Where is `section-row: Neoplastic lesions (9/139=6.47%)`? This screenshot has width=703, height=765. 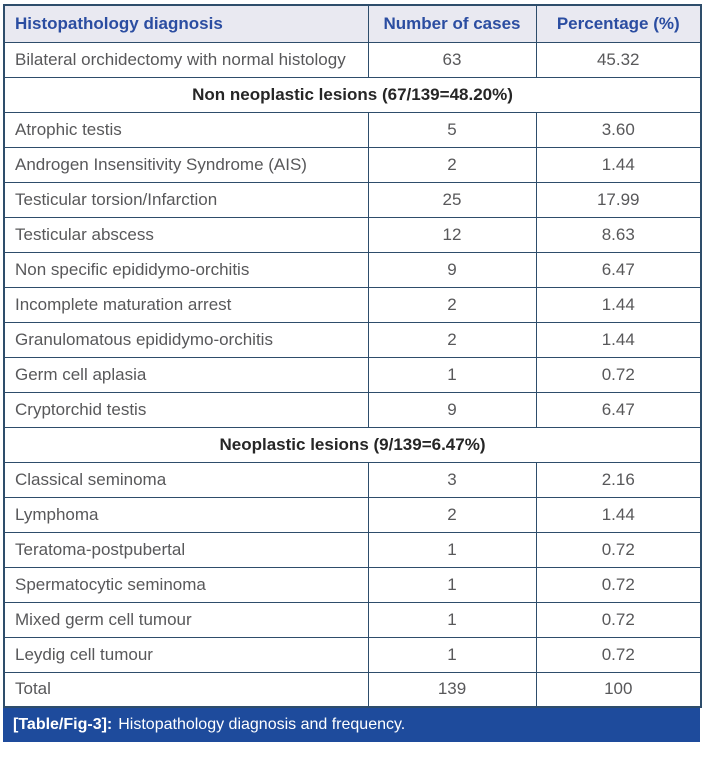 section-row: Neoplastic lesions (9/139=6.47%) is located at coordinates (352, 444).